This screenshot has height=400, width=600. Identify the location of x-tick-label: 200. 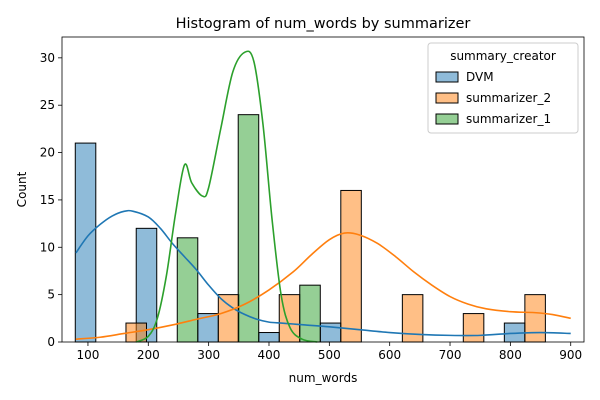
(148, 355).